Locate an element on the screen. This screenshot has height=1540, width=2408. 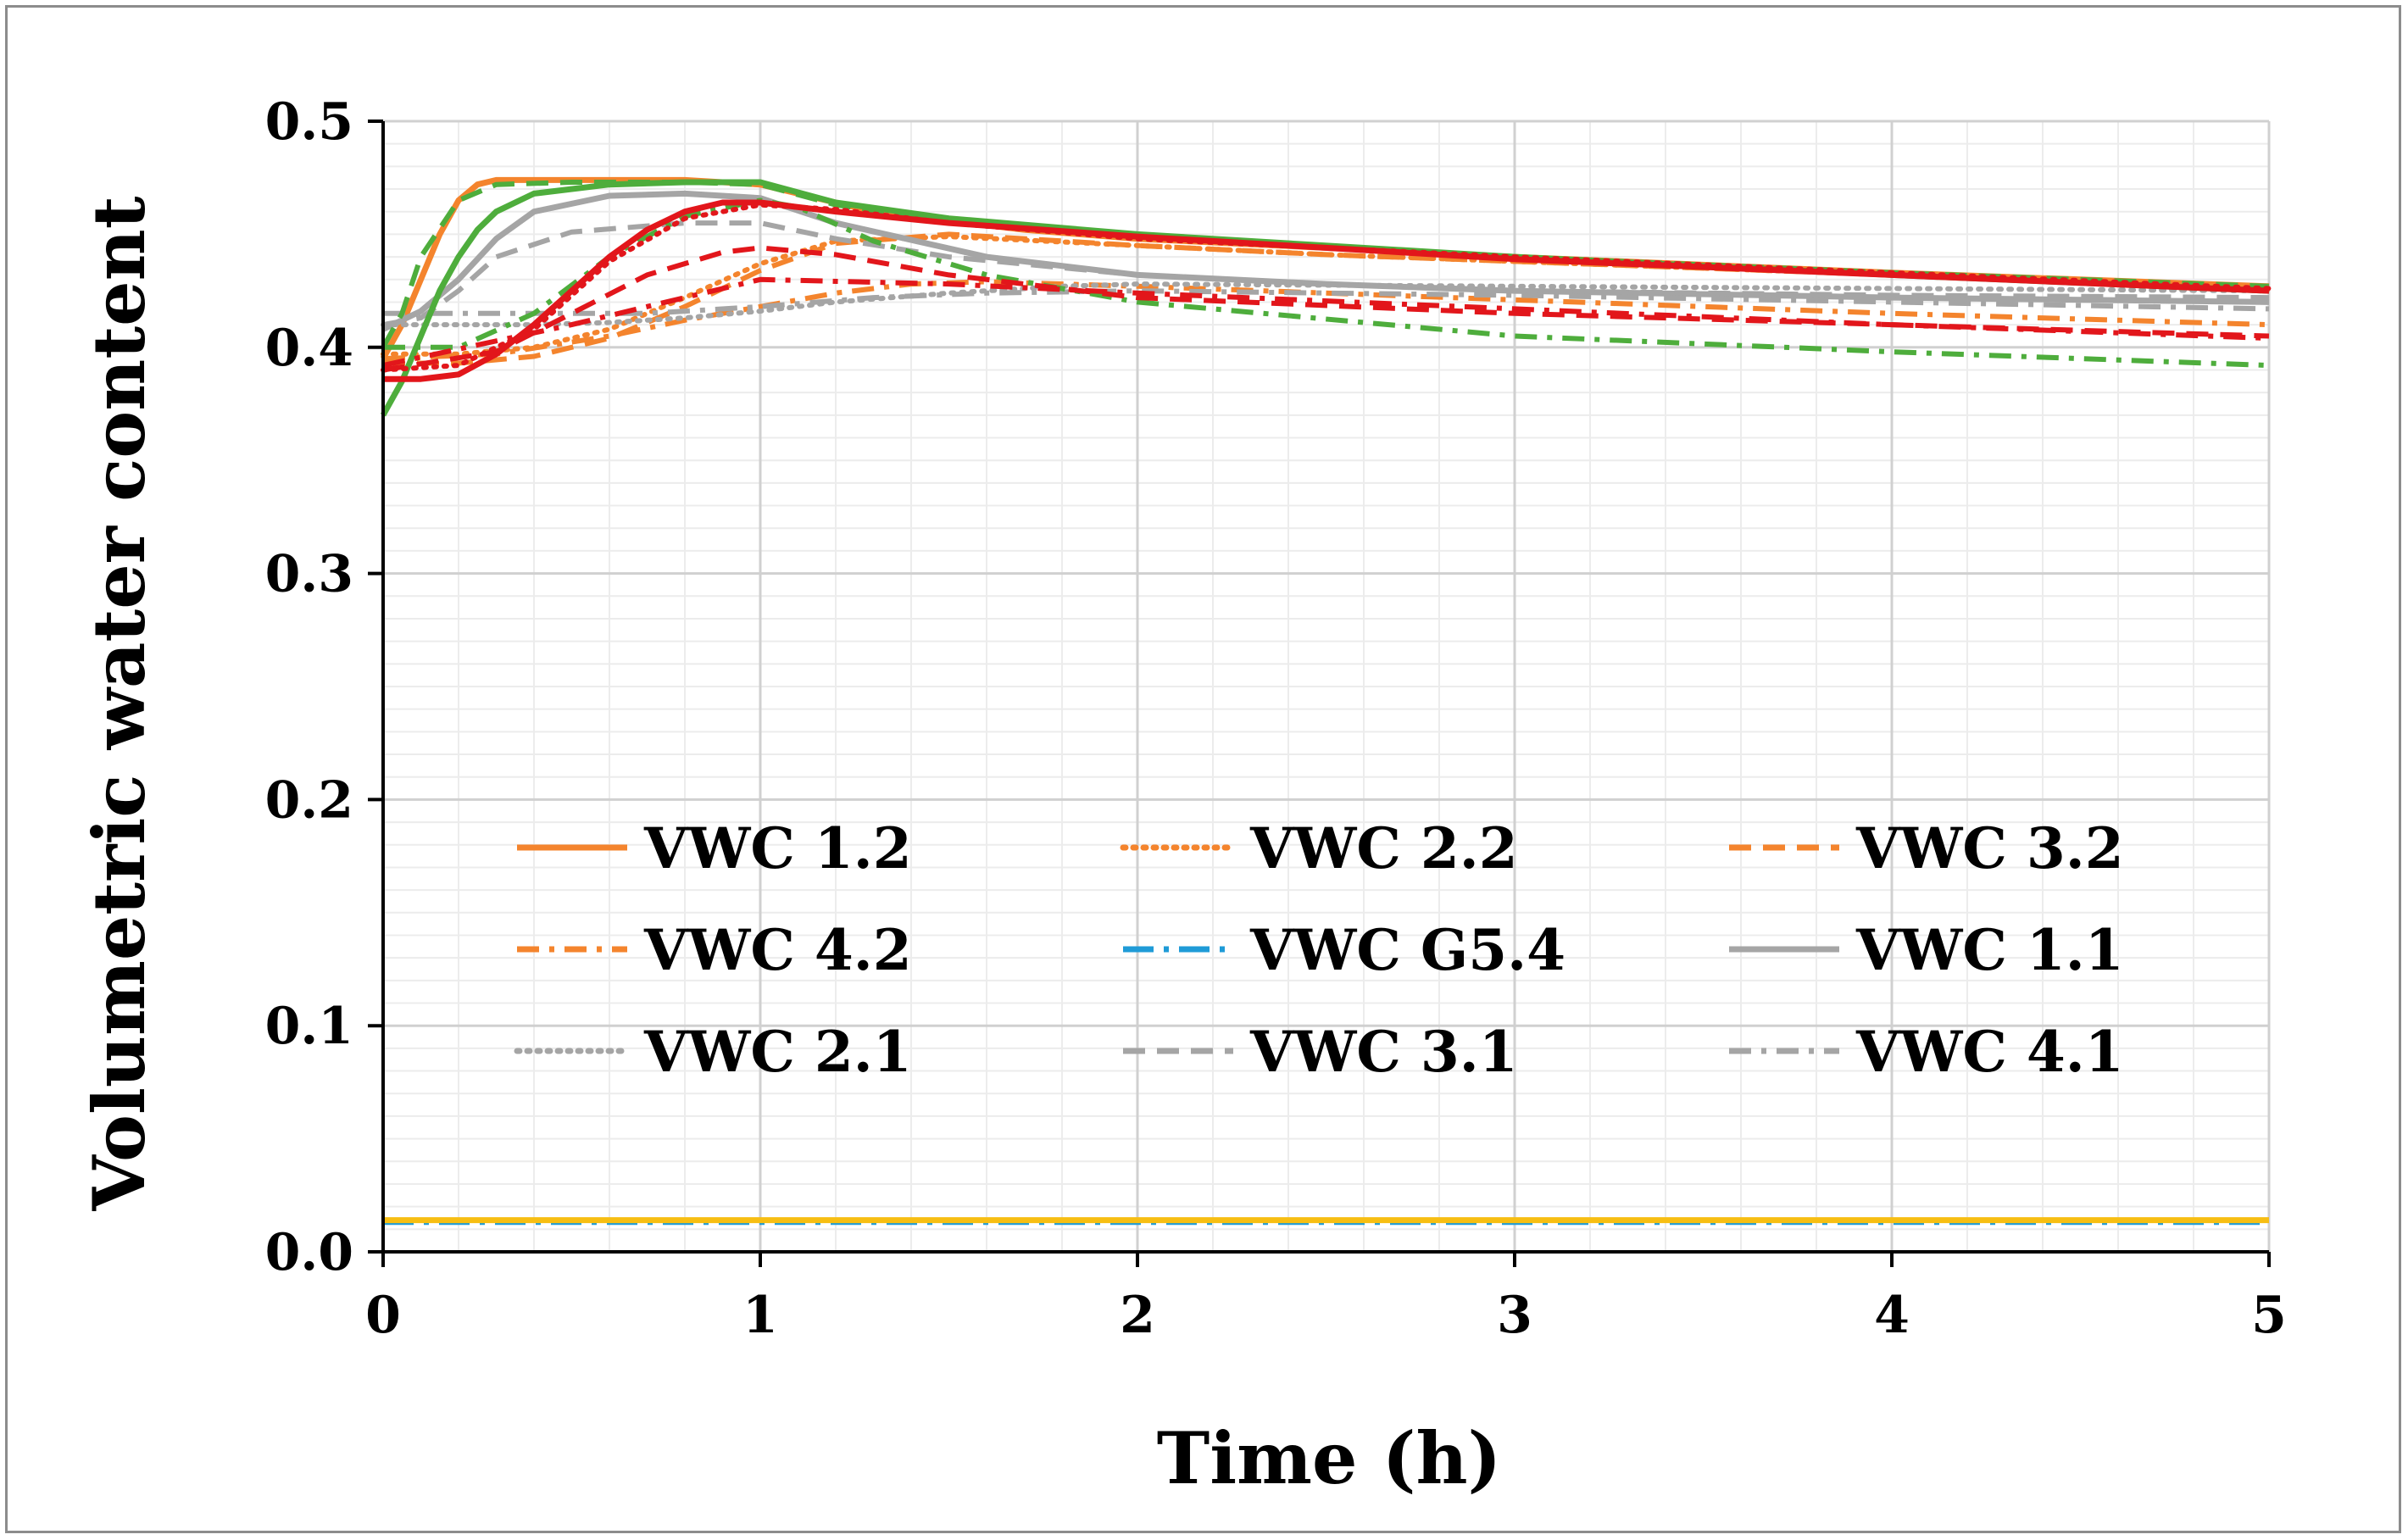
legend-label: VWC 1.2 is located at coordinates (777, 848).